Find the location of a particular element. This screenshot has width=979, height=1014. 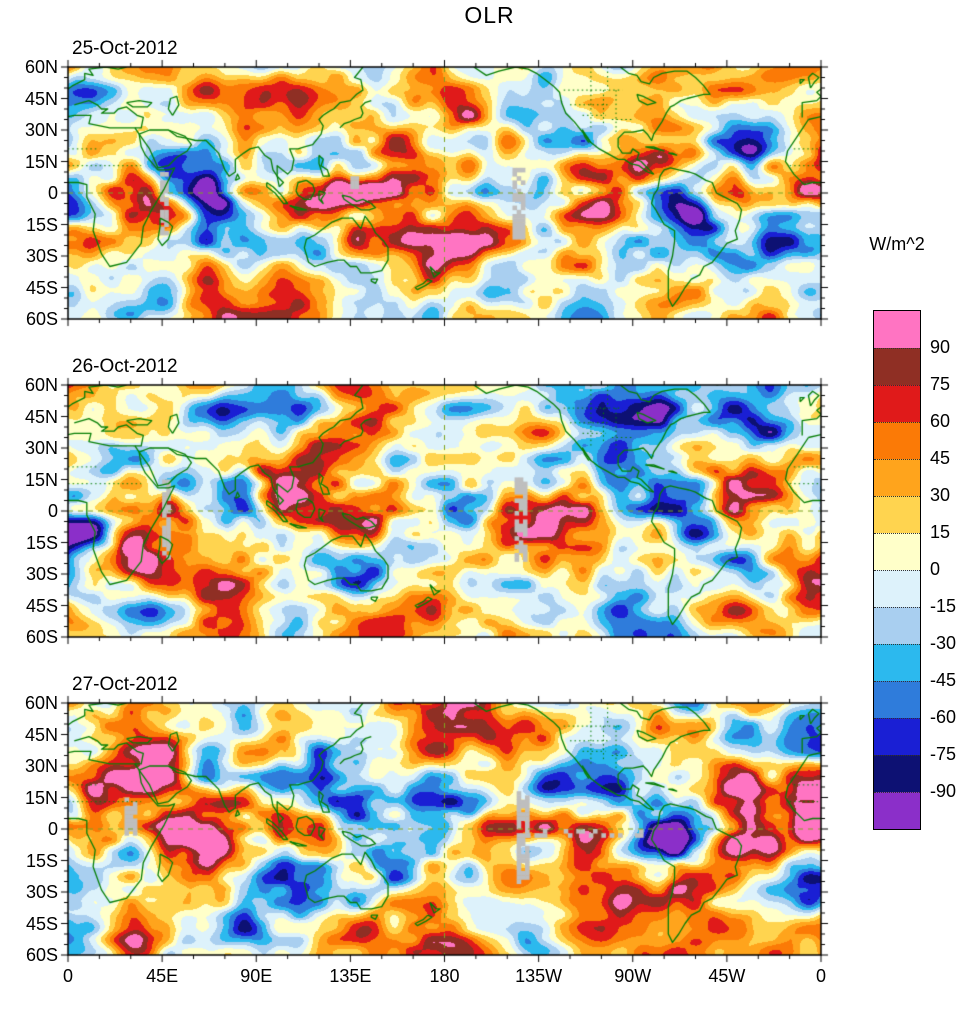

x-tick-label: 90E is located at coordinates (256, 976).